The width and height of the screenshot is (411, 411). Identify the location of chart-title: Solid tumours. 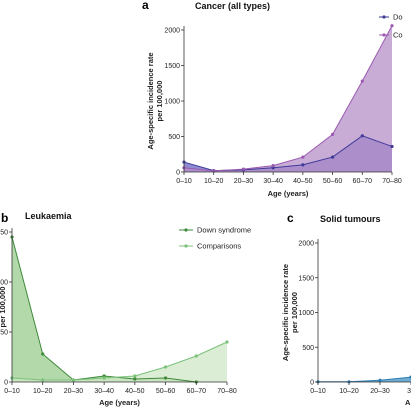
(350, 219).